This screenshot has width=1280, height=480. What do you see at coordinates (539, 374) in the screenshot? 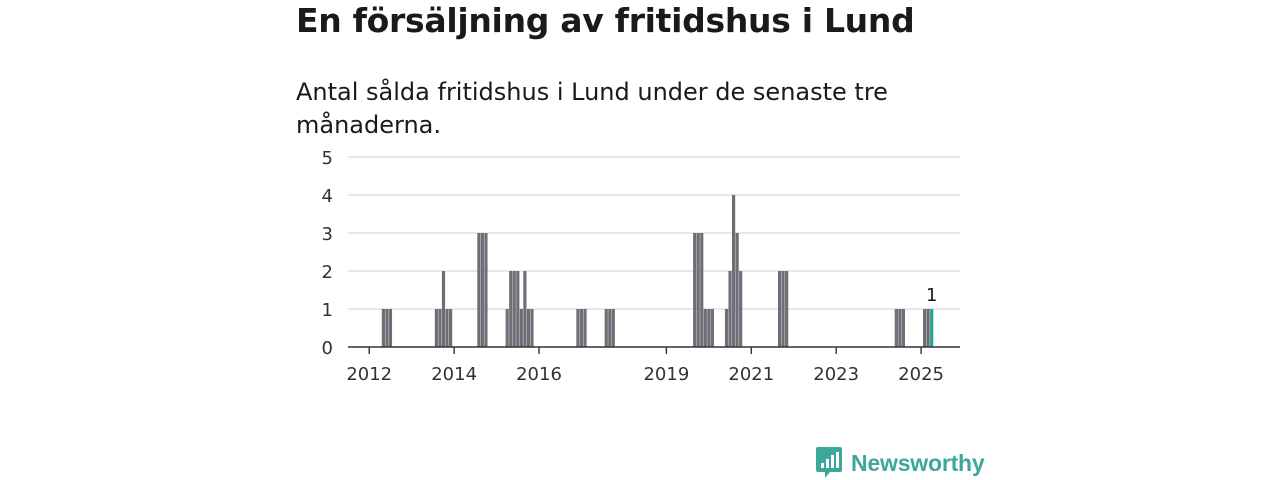
I see `x-tick-label: 2016` at bounding box center [539, 374].